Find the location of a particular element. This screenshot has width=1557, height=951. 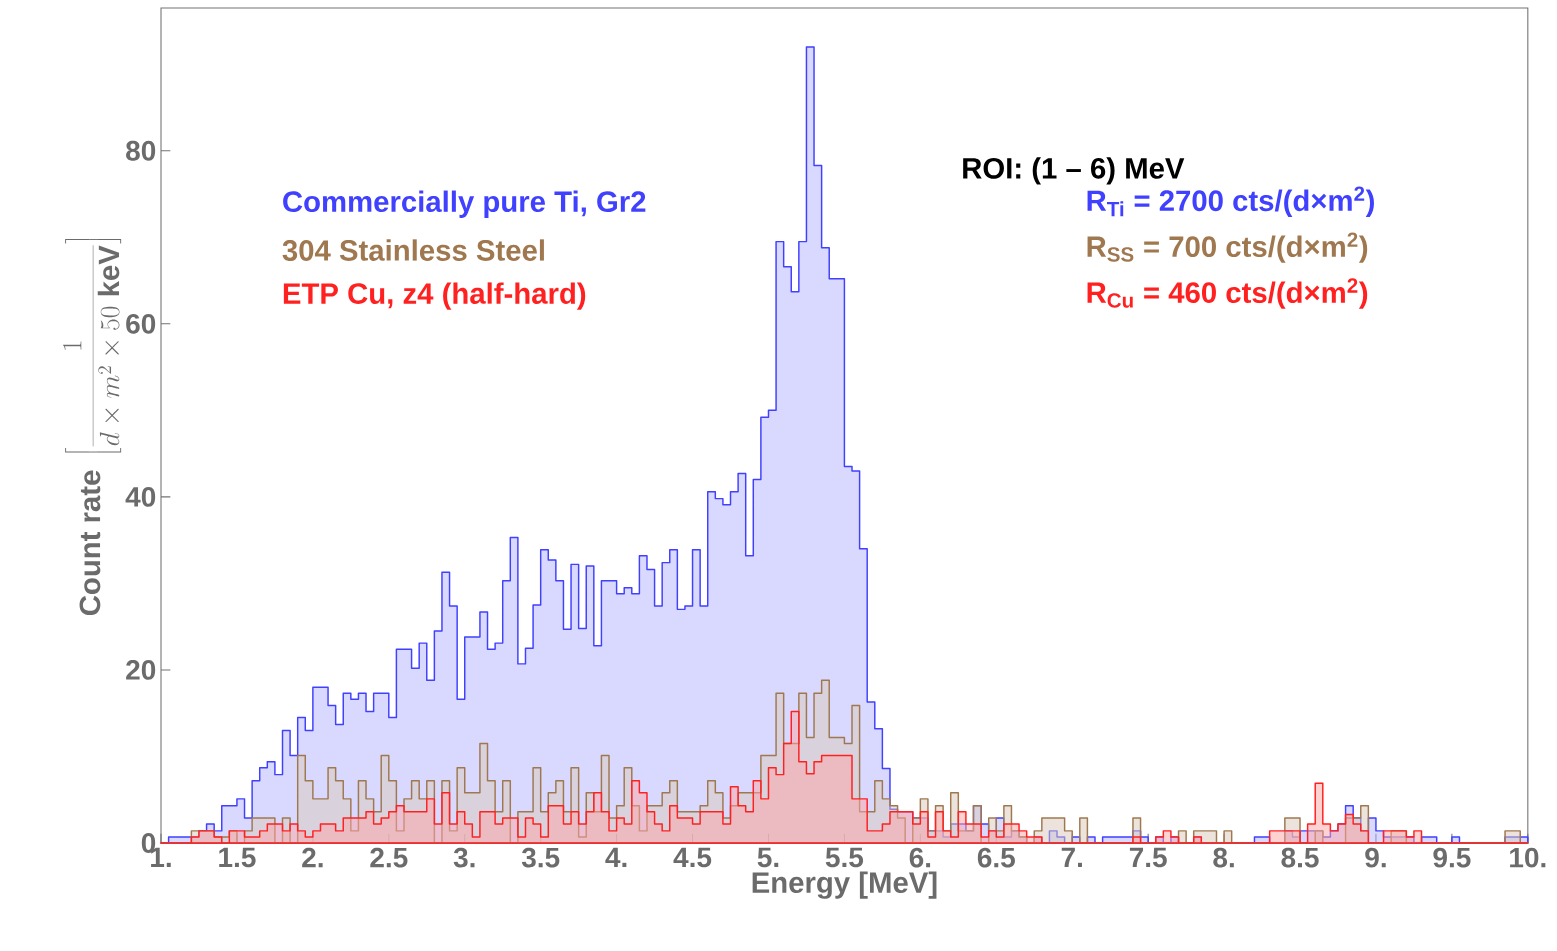

x-tick-label: 4.5 is located at coordinates (692, 857).